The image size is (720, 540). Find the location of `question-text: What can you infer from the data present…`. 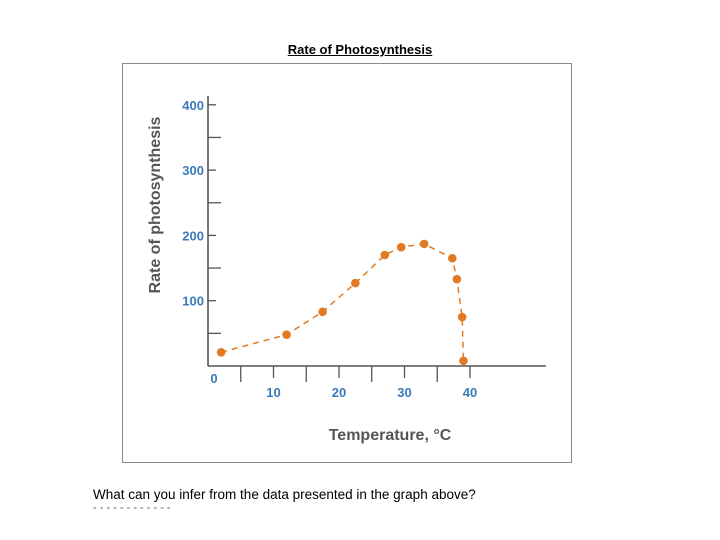

question-text: What can you infer from the data present… is located at coordinates (284, 494).